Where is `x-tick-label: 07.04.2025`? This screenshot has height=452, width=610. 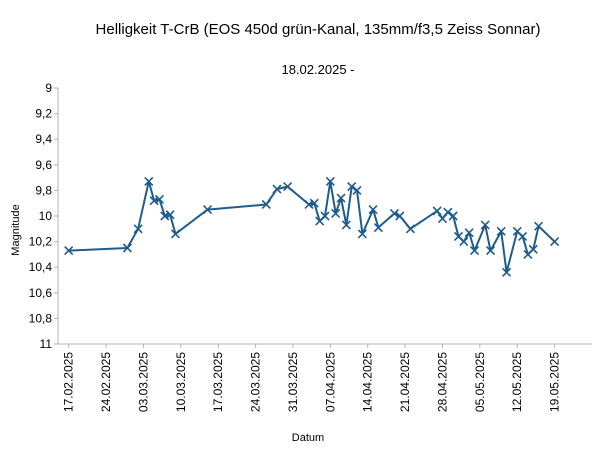
x-tick-label: 07.04.2025 is located at coordinates (330, 382).